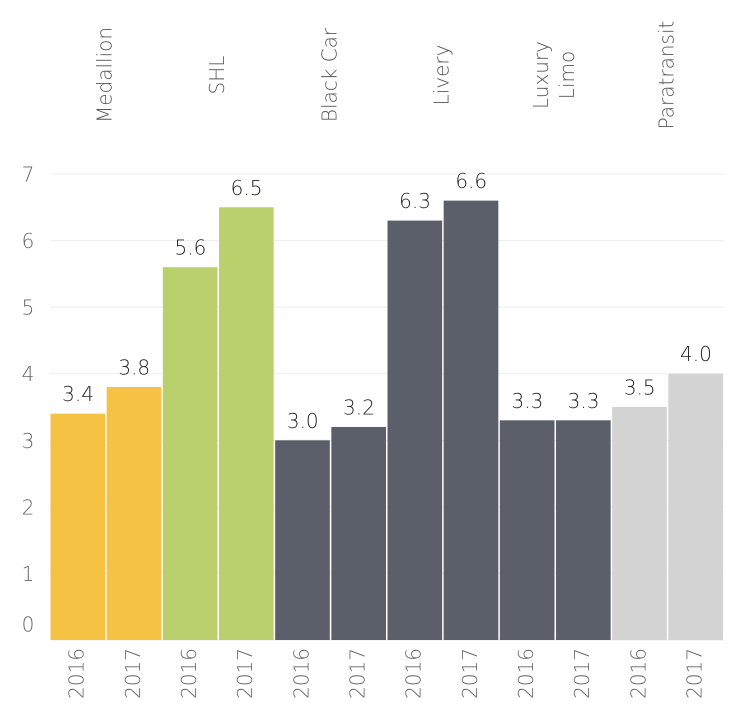 This screenshot has width=732, height=704. What do you see at coordinates (28, 574) in the screenshot?
I see `y-tick-label: 1` at bounding box center [28, 574].